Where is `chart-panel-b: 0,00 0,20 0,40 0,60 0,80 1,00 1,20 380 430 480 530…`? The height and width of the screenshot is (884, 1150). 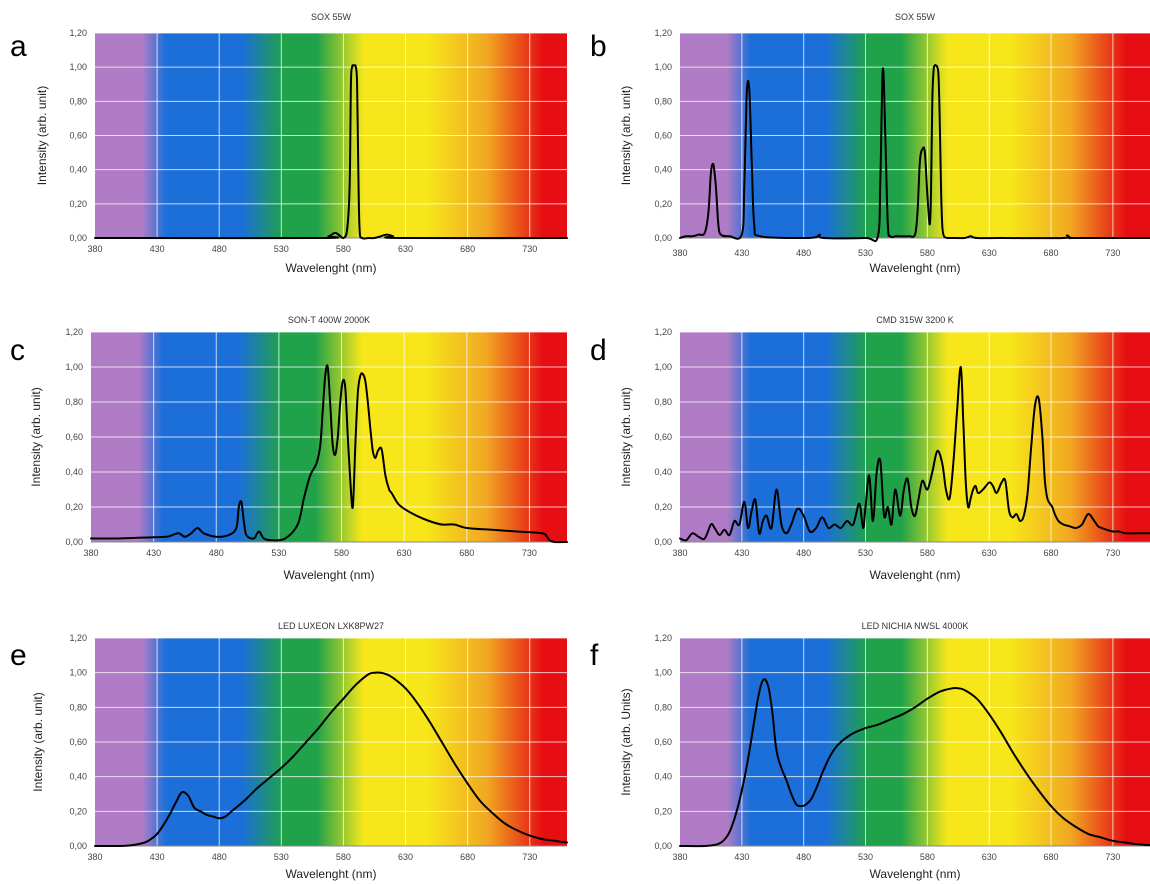 chart-panel-b: 0,00 0,20 0,40 0,60 0,80 1,00 1,20 380 430 480 530… is located at coordinates (870, 143).